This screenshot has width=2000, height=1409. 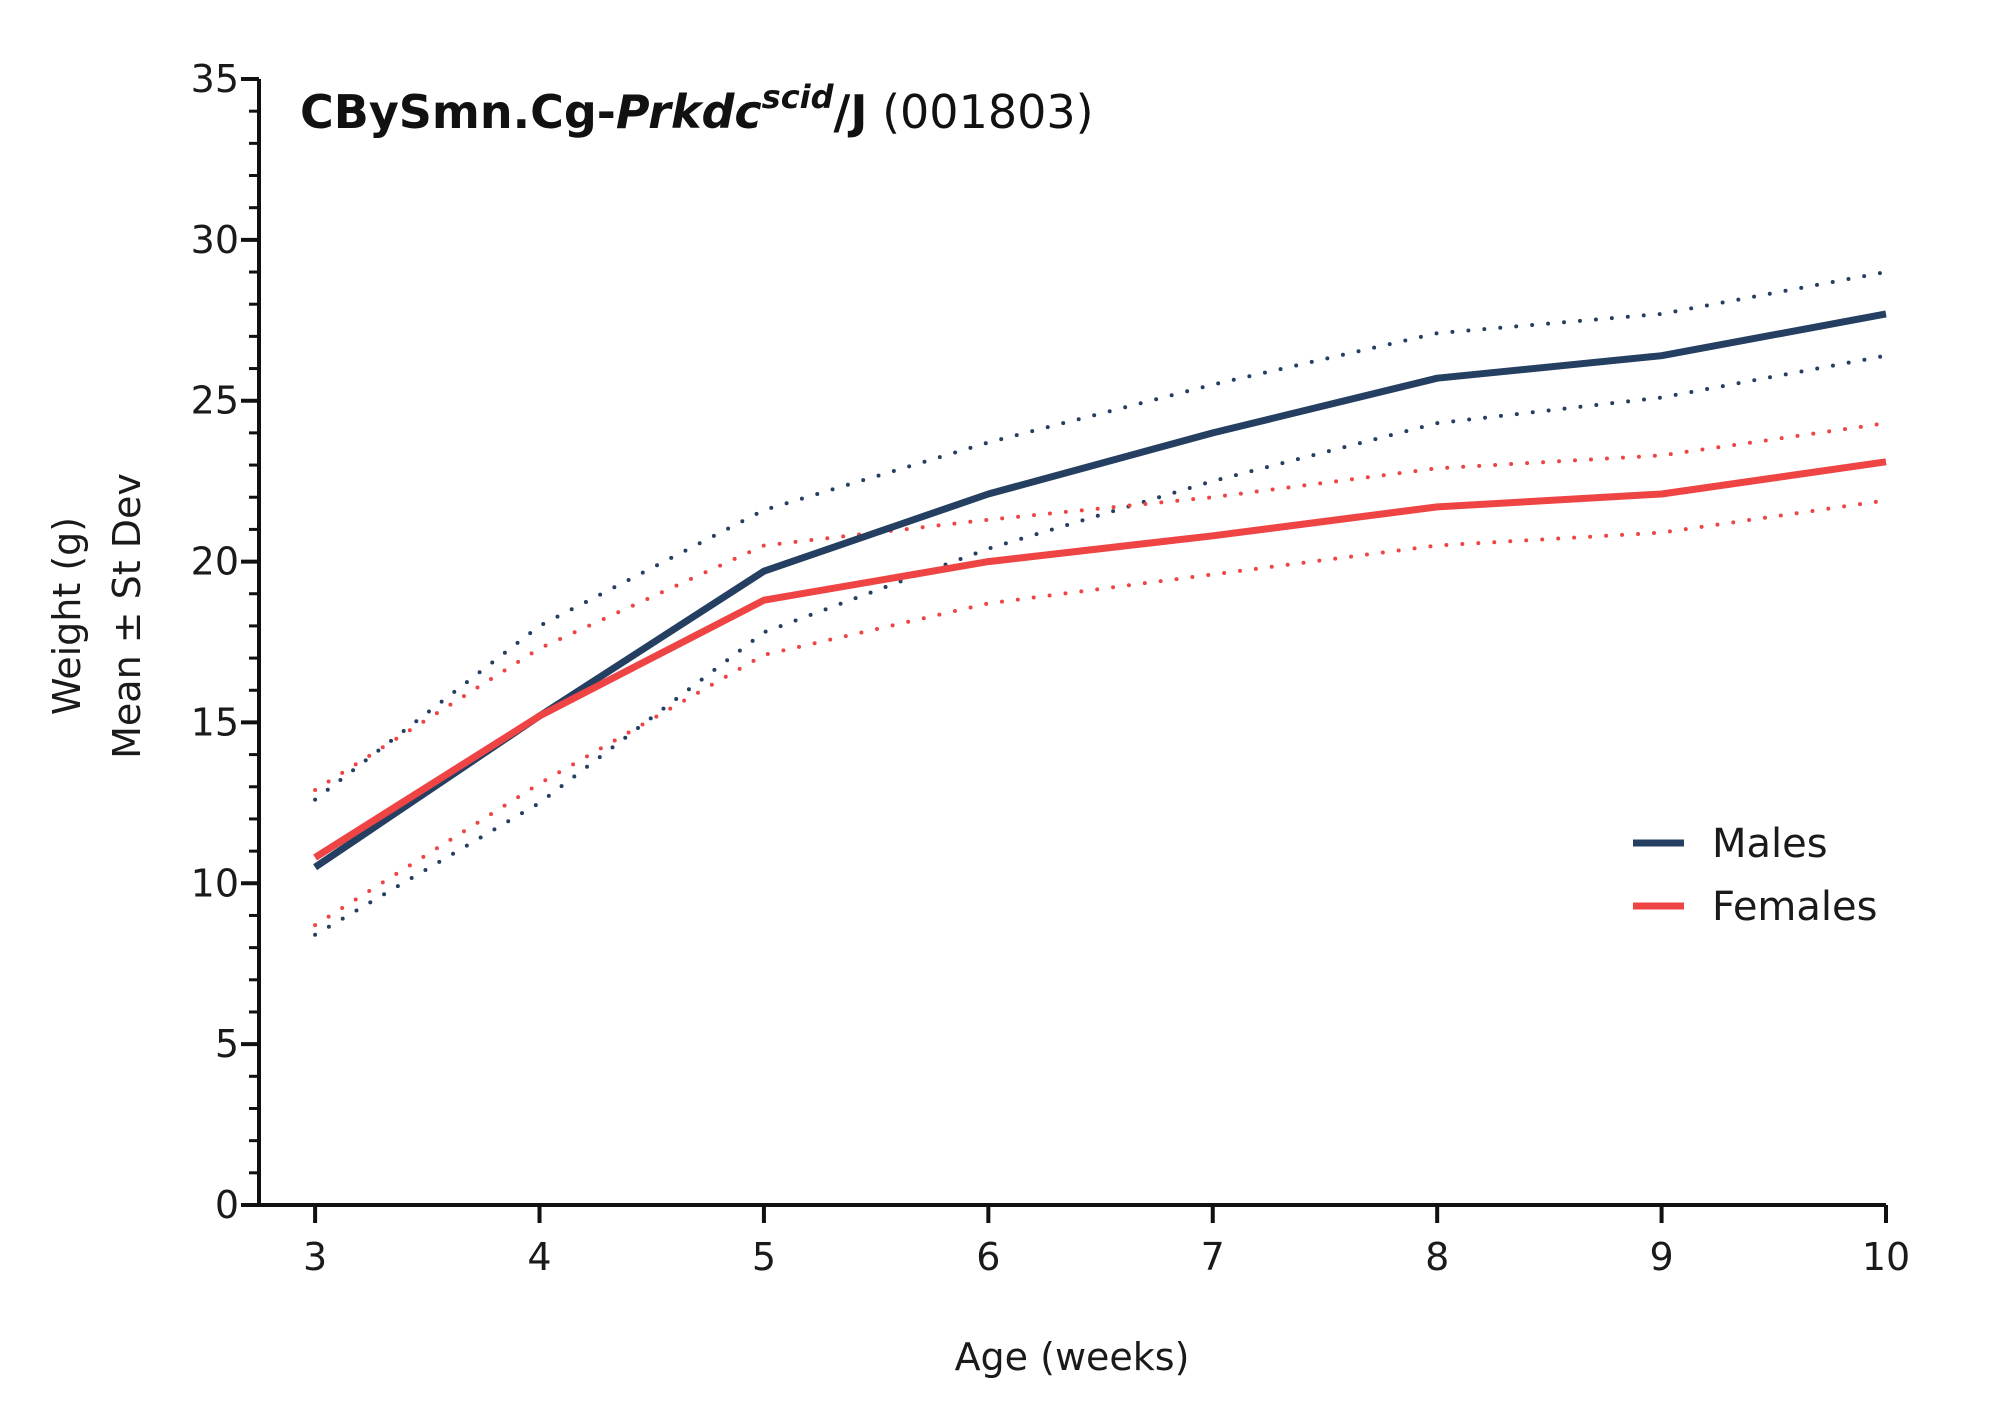 I want to click on legend: Males Females, so click(x=1755, y=875).